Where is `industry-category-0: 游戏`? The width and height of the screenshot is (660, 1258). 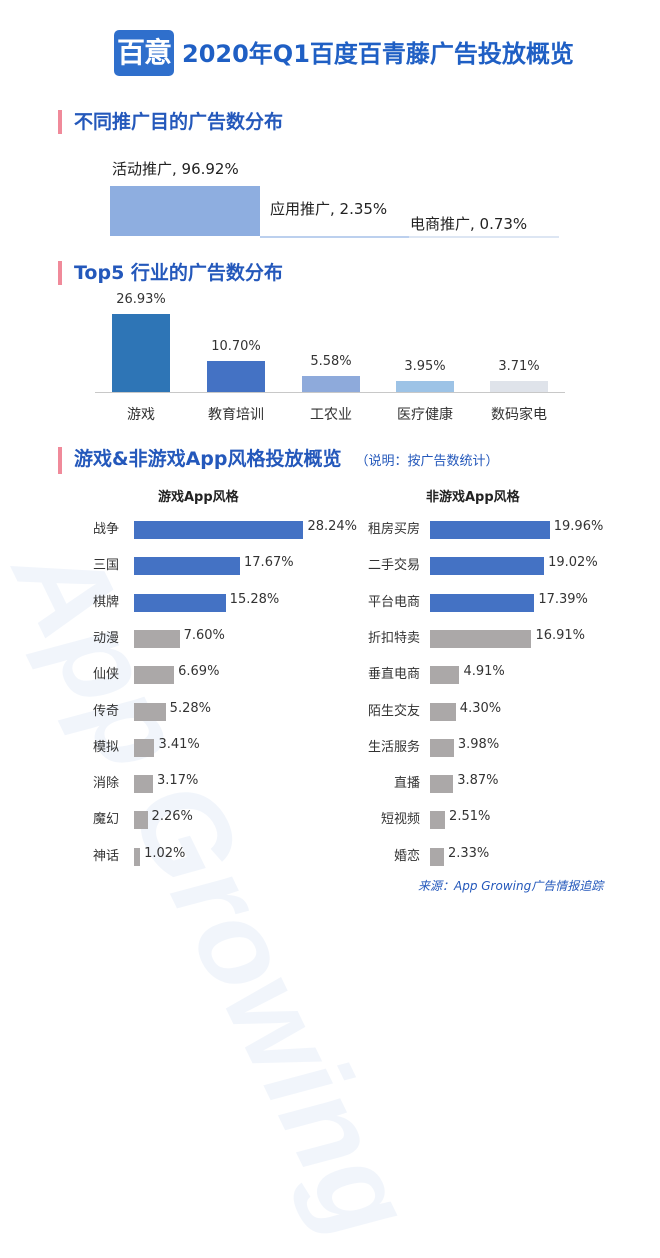
industry-category-0: 游戏 is located at coordinates (141, 415).